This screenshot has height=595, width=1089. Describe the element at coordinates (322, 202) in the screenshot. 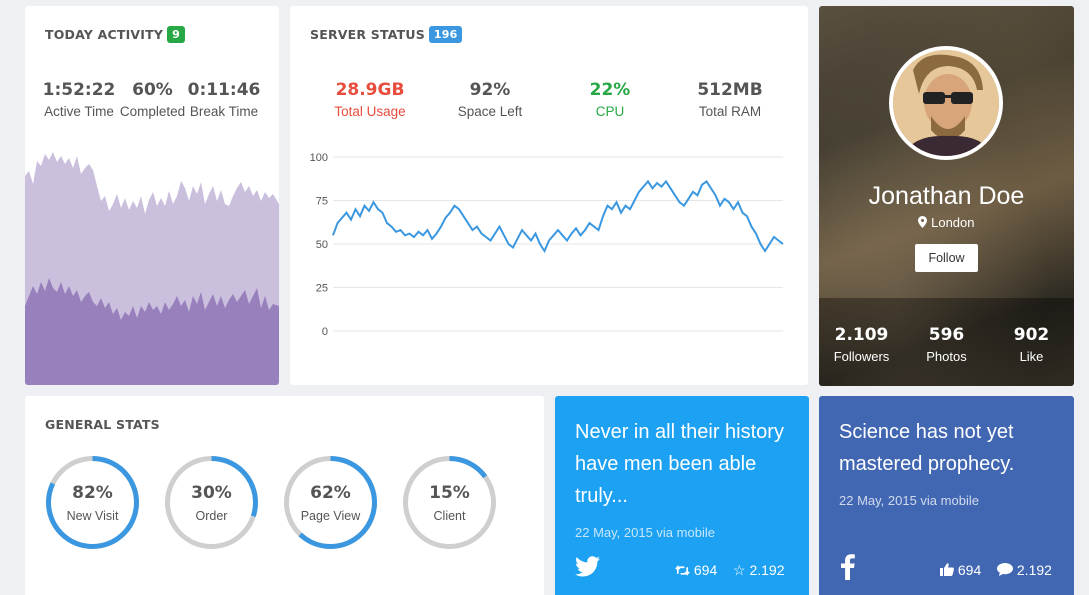

I see `y-tick-label: 75` at that location.